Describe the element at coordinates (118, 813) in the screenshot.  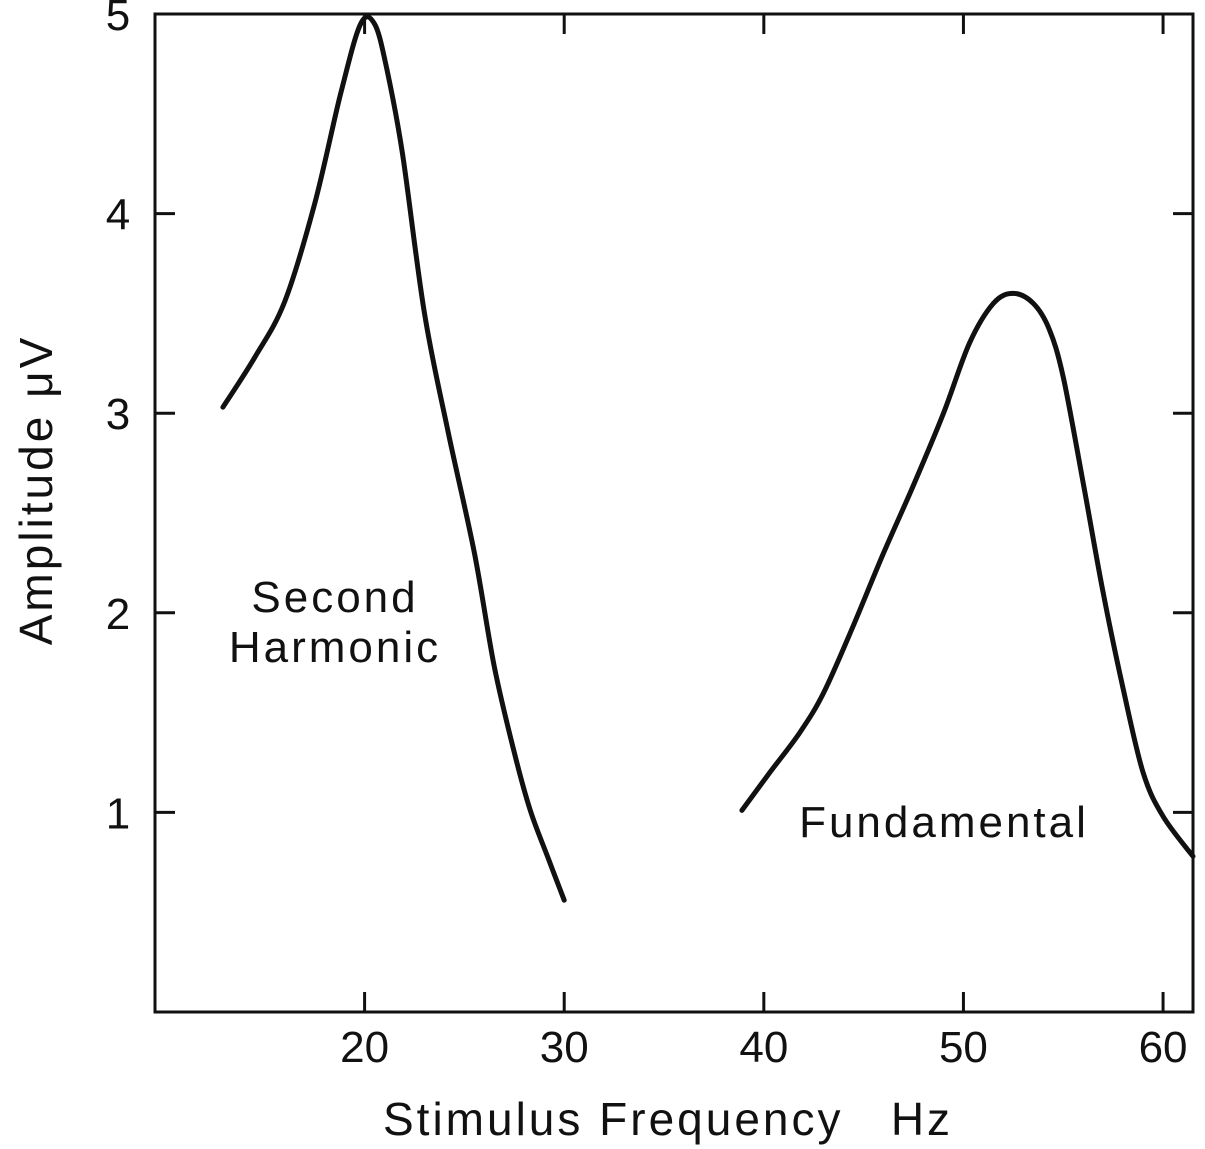
I see `y-tick-label: 1` at that location.